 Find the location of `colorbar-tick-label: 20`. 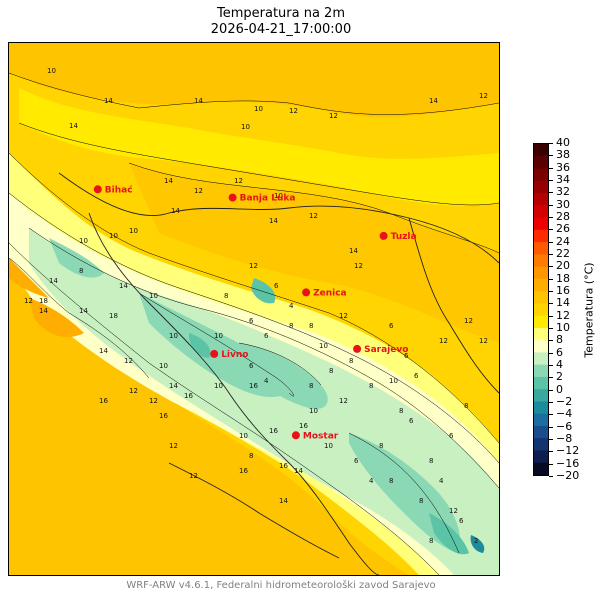

colorbar-tick-label: 20 is located at coordinates (563, 266).